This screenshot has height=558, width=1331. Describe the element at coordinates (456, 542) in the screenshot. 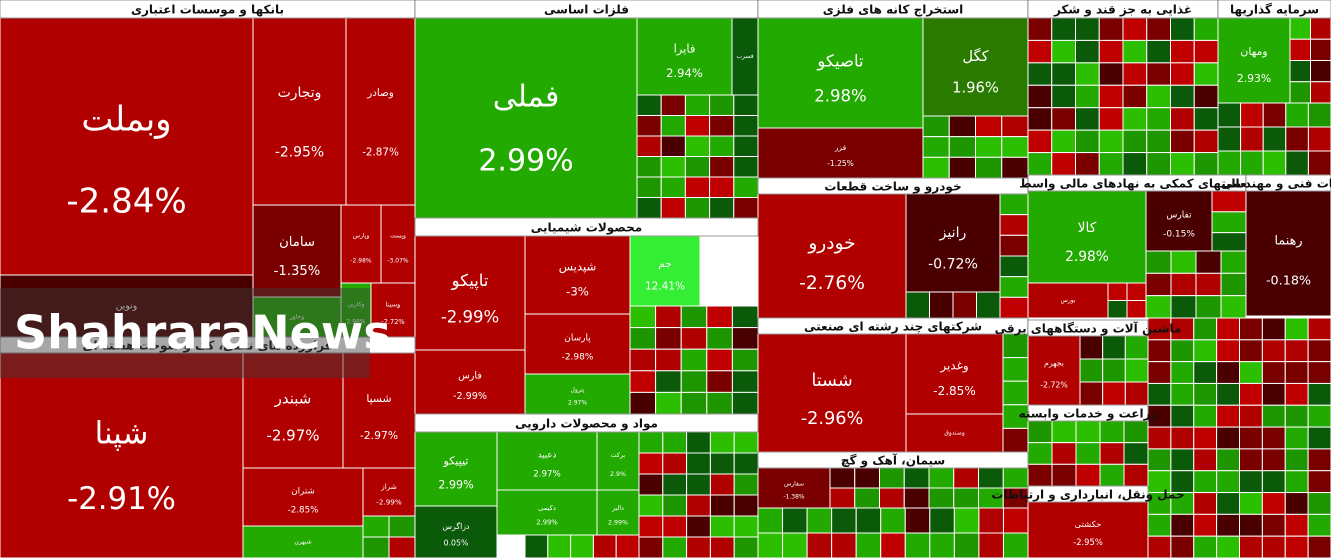

I see `stock-change: 0.05%` at that location.